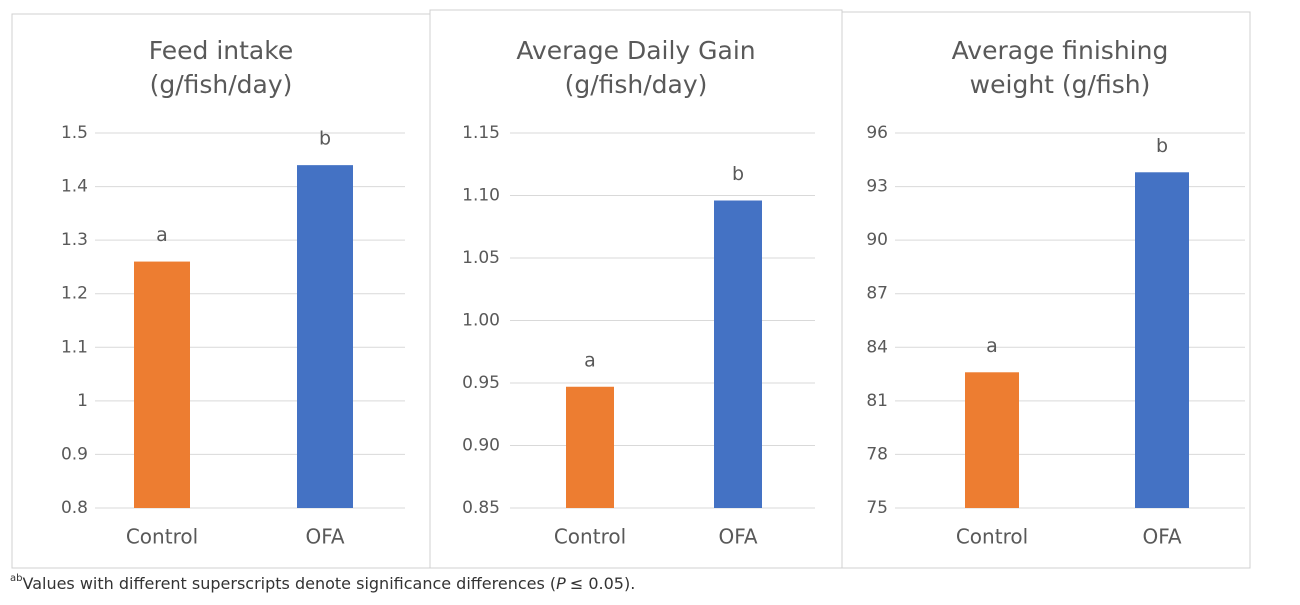 The height and width of the screenshot is (605, 1300). I want to click on y-tick-label: 0.90, so click(481, 446).